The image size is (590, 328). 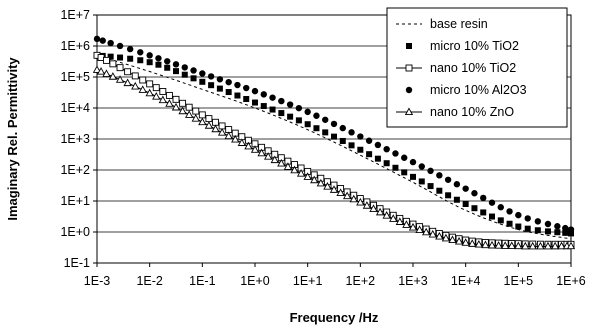 What do you see at coordinates (75, 46) in the screenshot?
I see `y-tick-label: 1E+6` at bounding box center [75, 46].